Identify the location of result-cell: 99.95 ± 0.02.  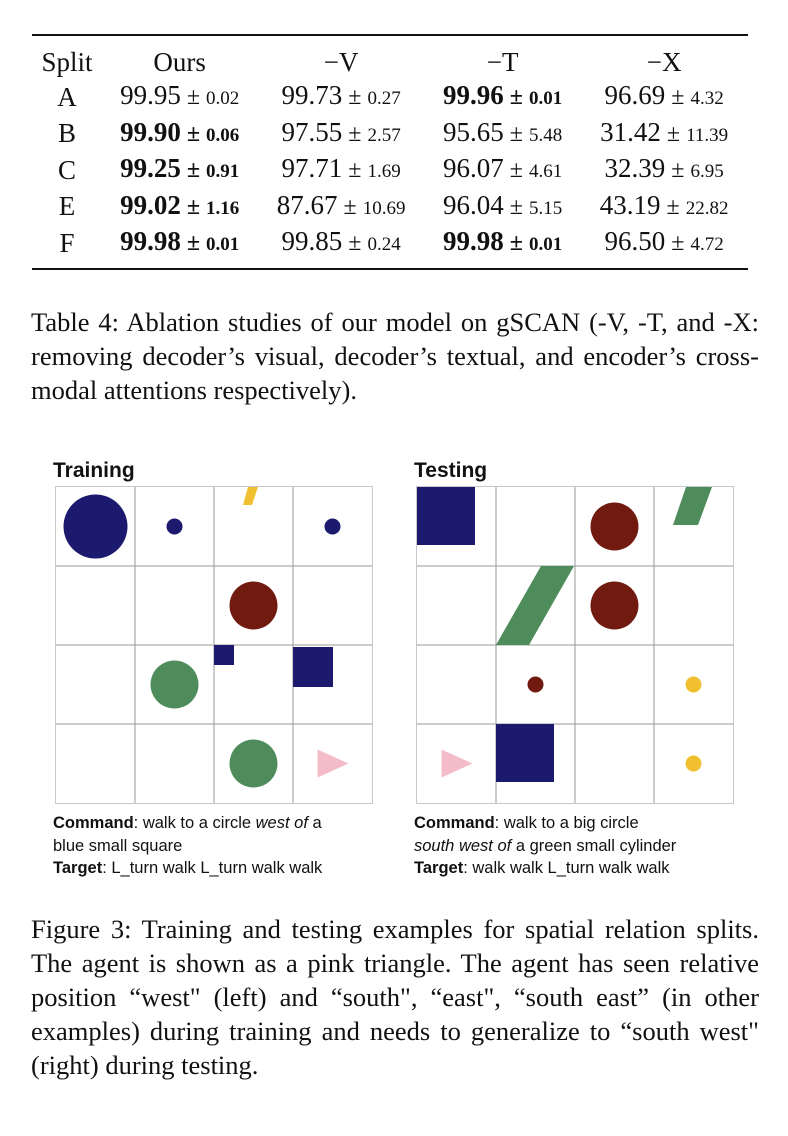
(179, 97).